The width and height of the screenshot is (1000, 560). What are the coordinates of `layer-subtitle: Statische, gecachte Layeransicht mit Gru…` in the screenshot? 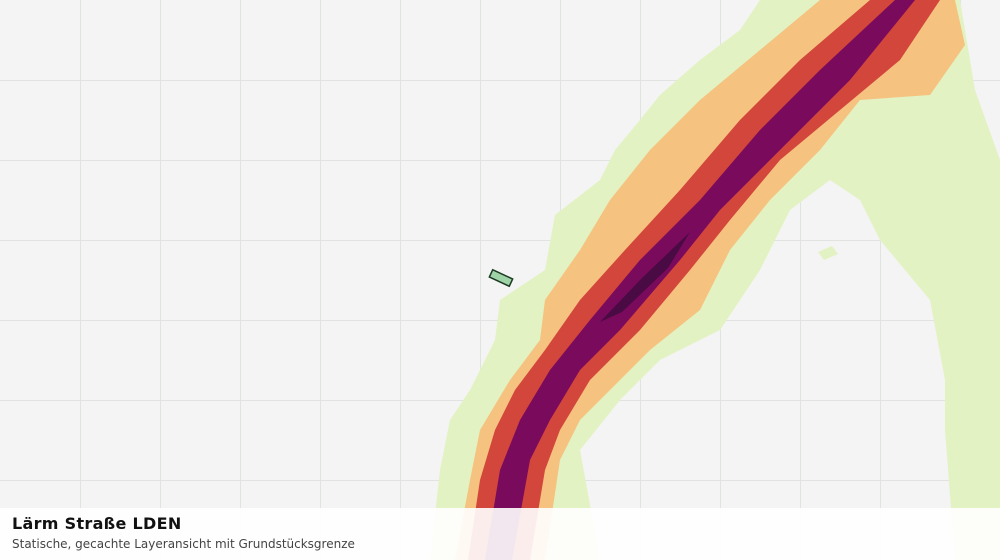 It's located at (183, 544).